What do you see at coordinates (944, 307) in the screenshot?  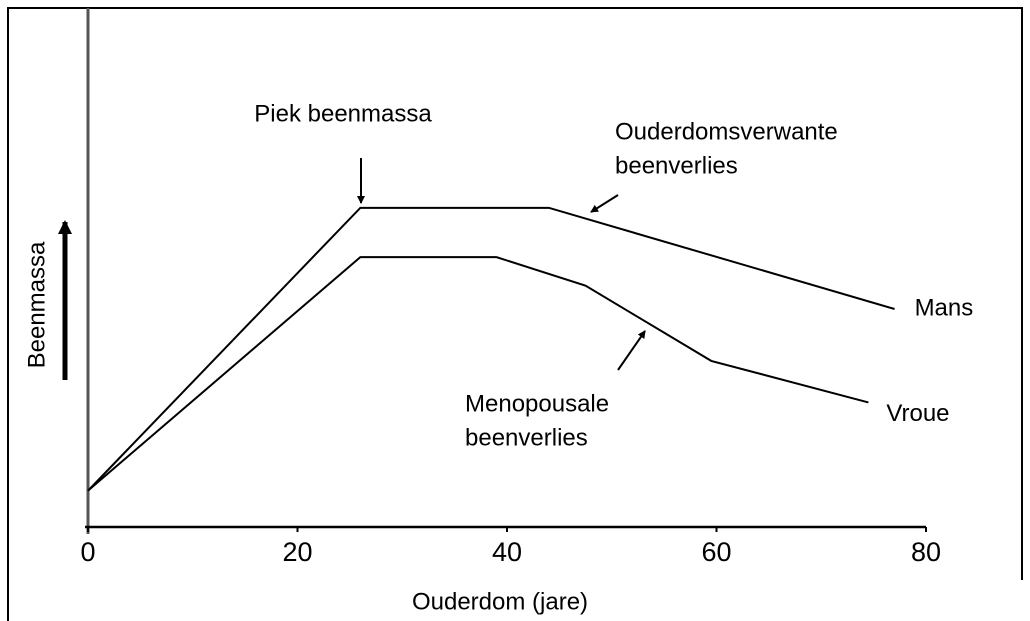 I see `series-label: Mans` at bounding box center [944, 307].